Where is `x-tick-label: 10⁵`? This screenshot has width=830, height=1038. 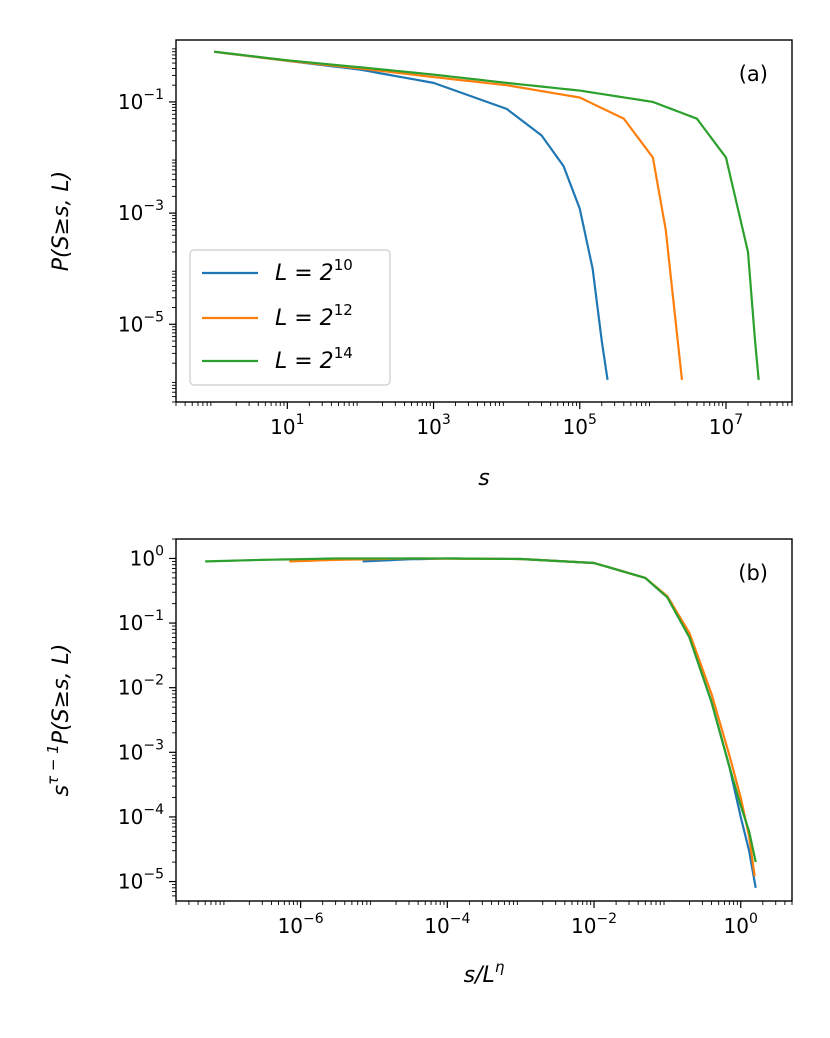
x-tick-label: 10⁵ is located at coordinates (580, 425).